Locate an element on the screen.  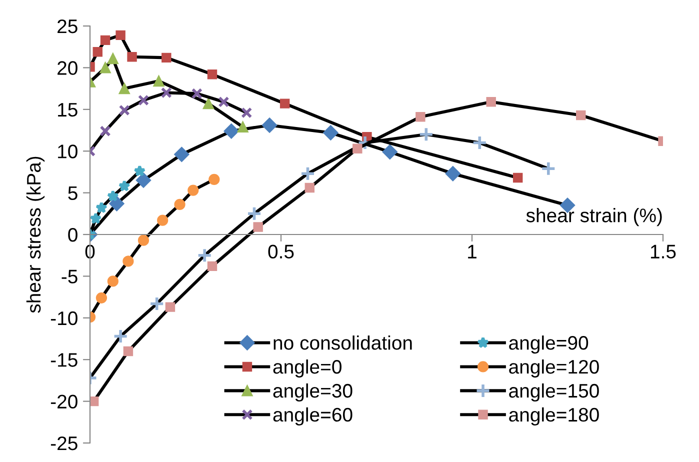
x-axis-title: shear strain (%) is located at coordinates (594, 217).